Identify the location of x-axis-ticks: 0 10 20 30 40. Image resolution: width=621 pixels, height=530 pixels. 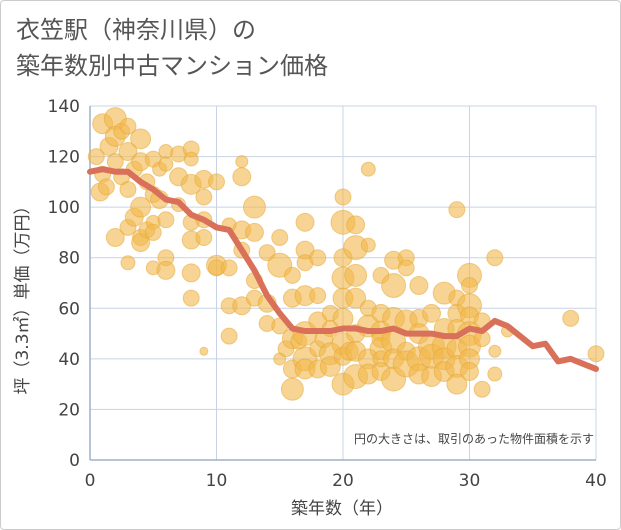
(346, 481).